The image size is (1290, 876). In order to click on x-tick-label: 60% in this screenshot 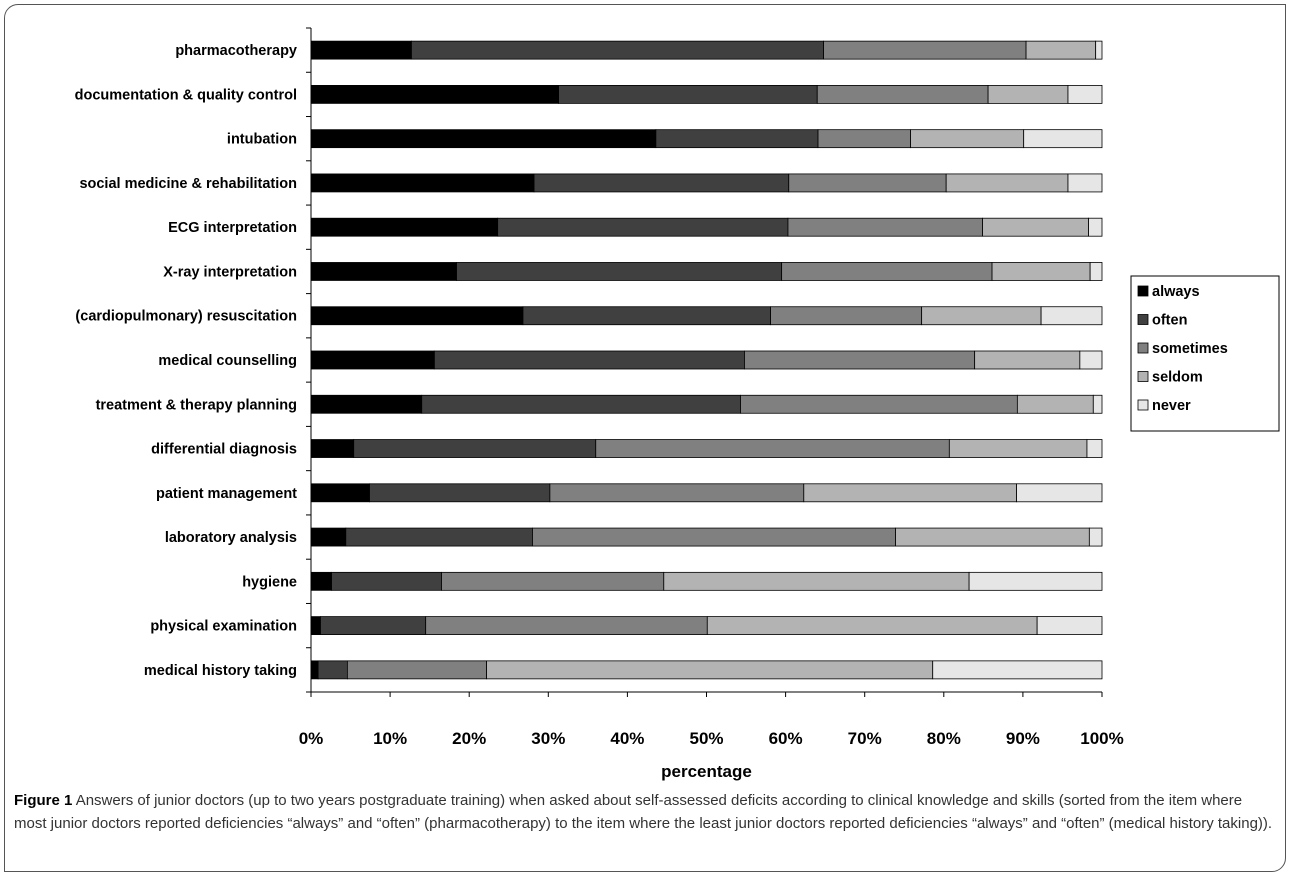, I will do `click(786, 738)`.